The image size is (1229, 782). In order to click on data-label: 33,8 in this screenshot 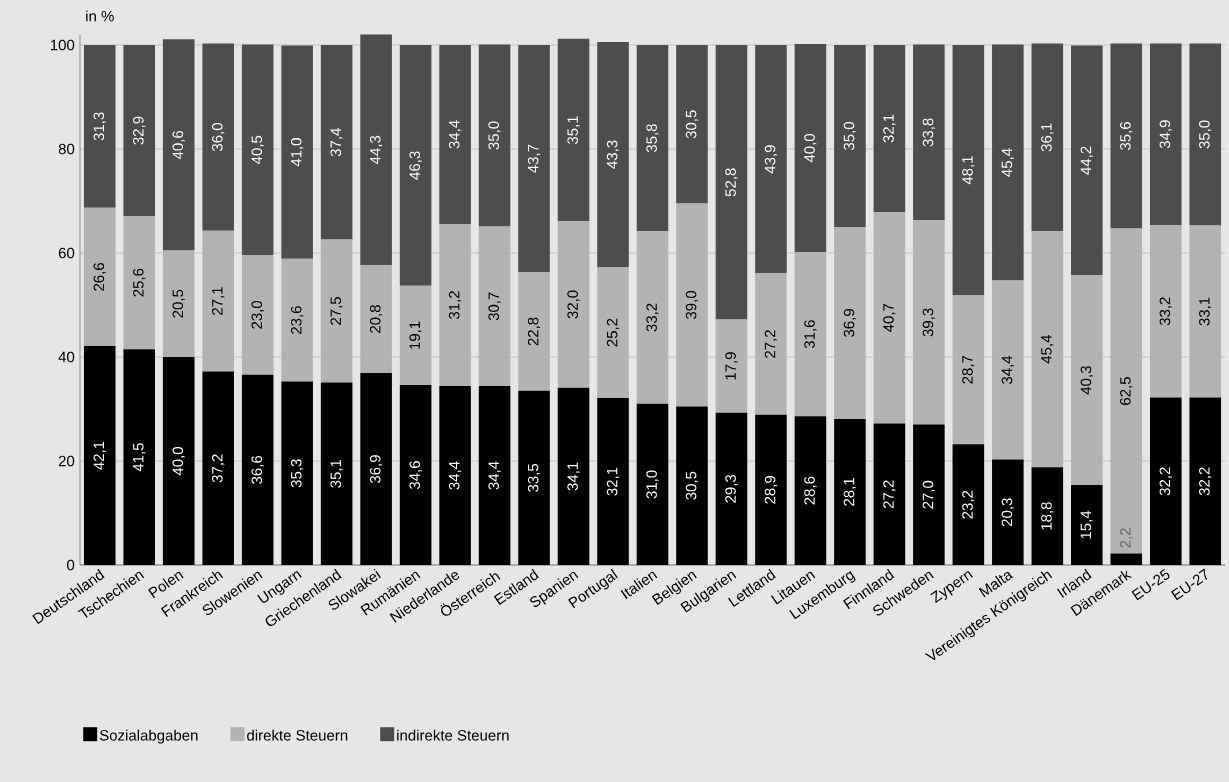, I will do `click(929, 132)`.